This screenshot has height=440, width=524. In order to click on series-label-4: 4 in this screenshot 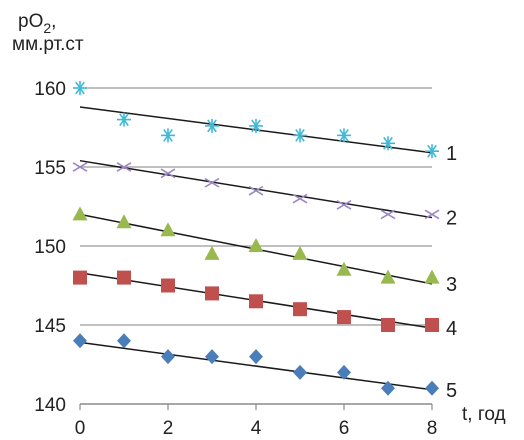, I will do `click(451, 329)`.